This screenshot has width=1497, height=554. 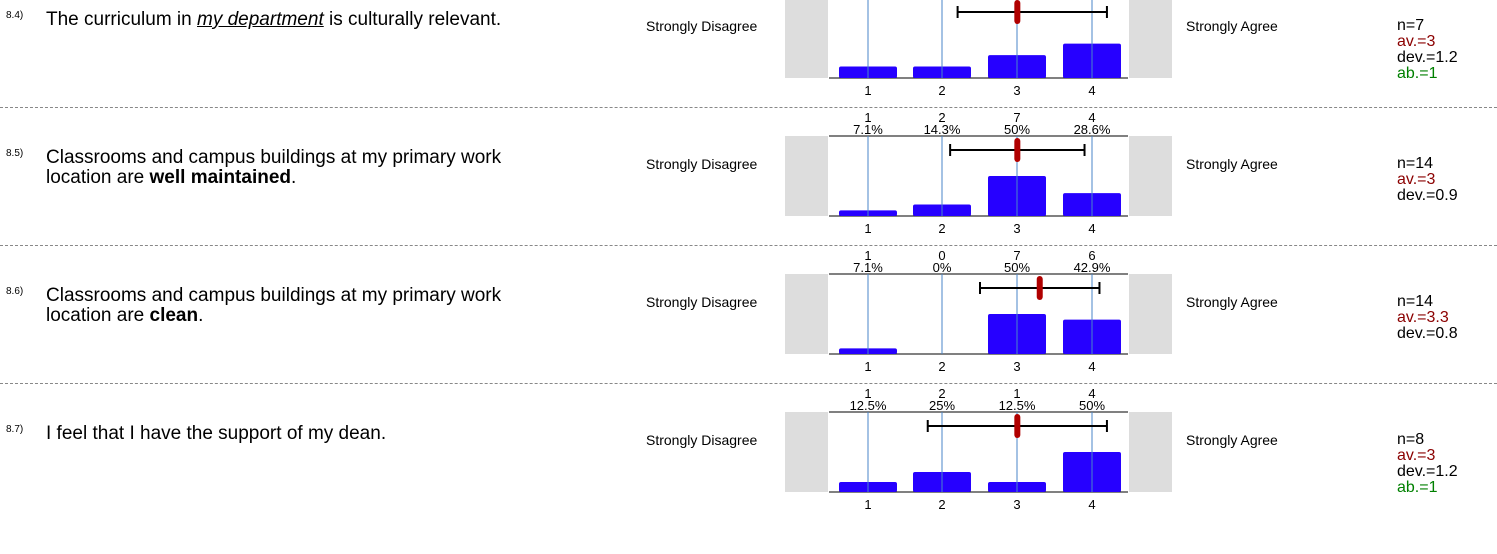 I want to click on stat-av: av.=3.3, so click(x=1423, y=317).